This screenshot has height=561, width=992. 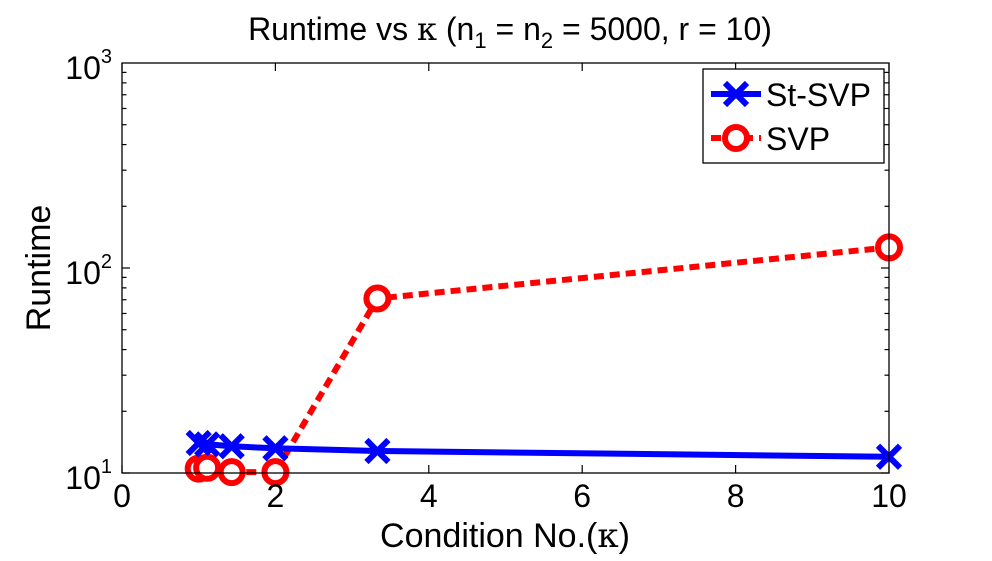 I want to click on y-tick-label: 10¹, so click(x=88, y=476).